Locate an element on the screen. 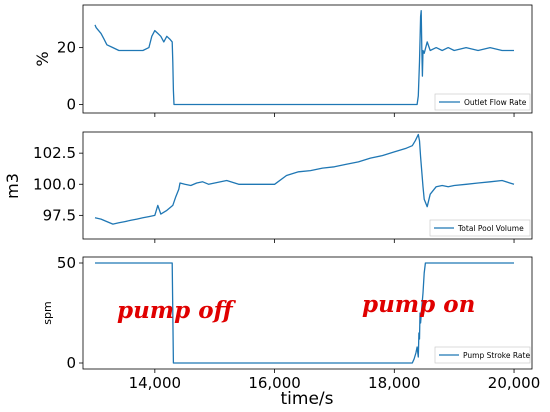 The height and width of the screenshot is (412, 550). annotation-pump-on: pump on is located at coordinates (418, 304).